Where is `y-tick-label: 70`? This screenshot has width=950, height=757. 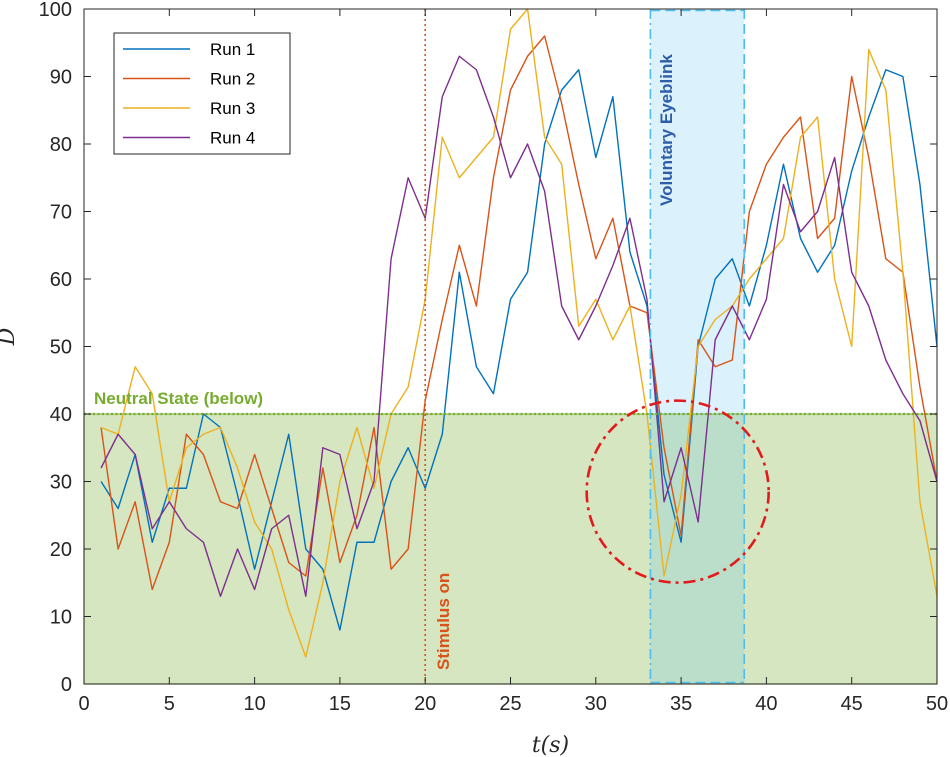 y-tick-label: 70 is located at coordinates (61, 213).